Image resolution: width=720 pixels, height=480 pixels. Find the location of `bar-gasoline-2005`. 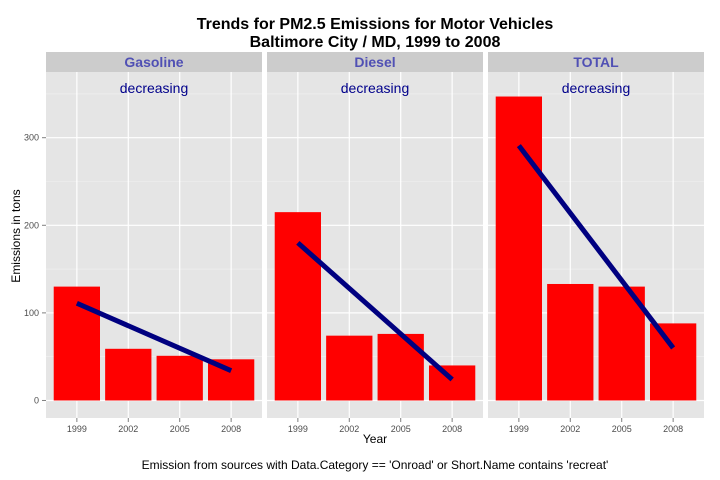

bar-gasoline-2005 is located at coordinates (179, 378).